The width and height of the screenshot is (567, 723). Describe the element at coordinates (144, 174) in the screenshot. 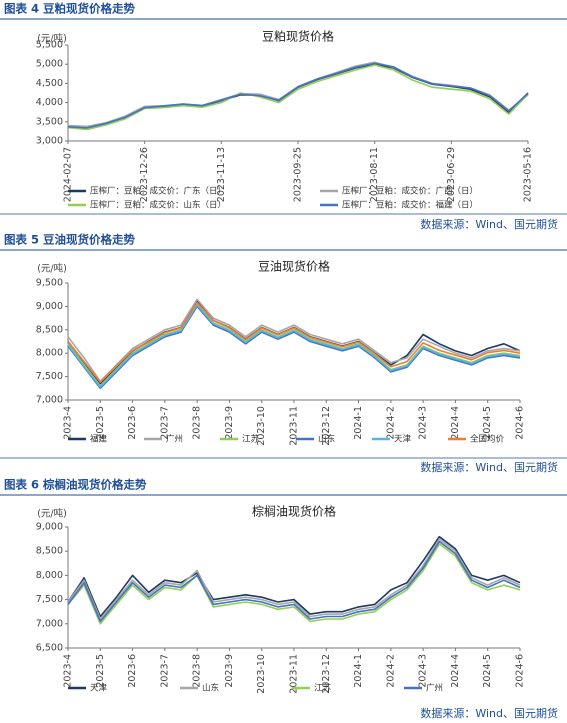

I see `x-tick-label: 2023-12-26` at that location.